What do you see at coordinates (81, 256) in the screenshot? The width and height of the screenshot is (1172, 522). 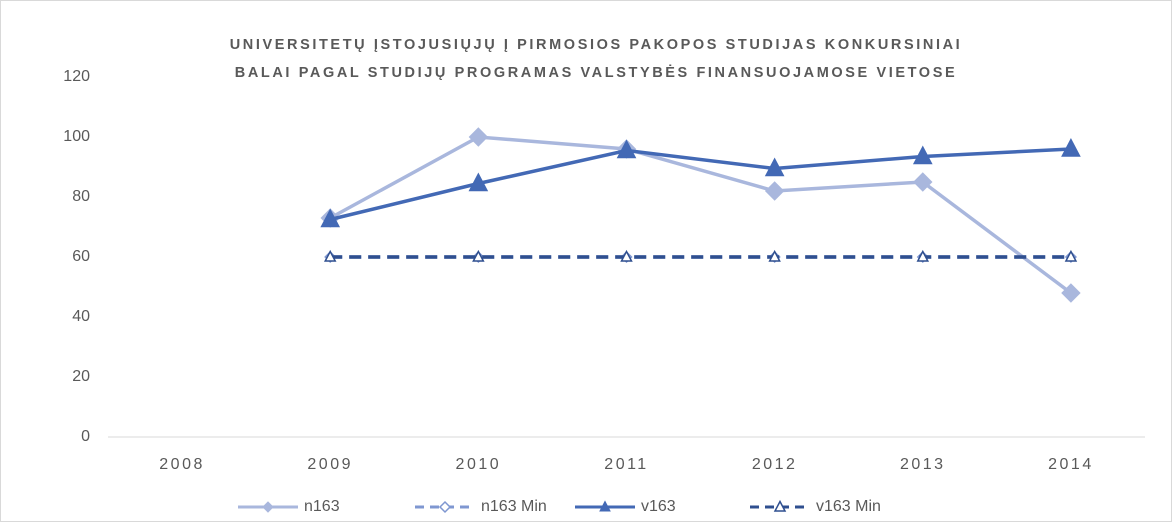 I see `y-tick-label: 60` at bounding box center [81, 256].